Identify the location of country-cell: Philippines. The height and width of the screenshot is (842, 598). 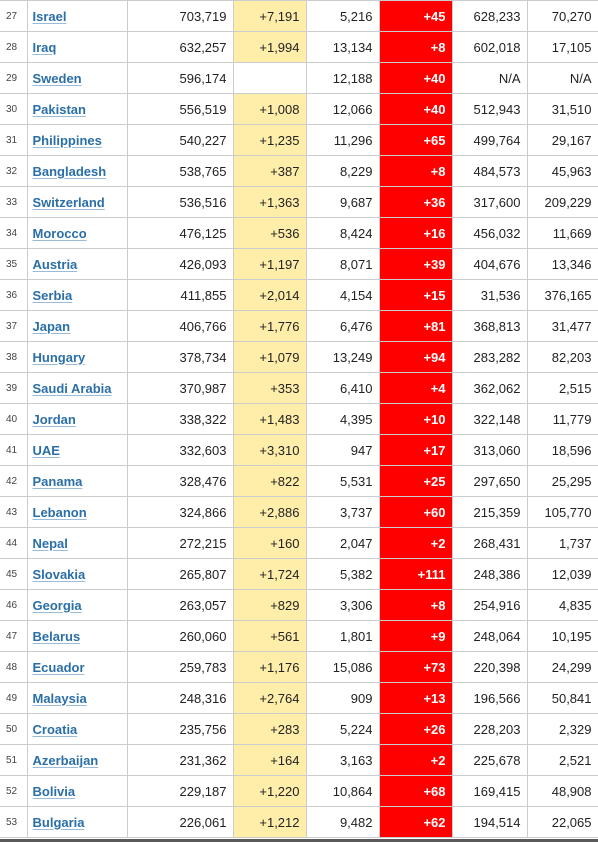
(77, 140).